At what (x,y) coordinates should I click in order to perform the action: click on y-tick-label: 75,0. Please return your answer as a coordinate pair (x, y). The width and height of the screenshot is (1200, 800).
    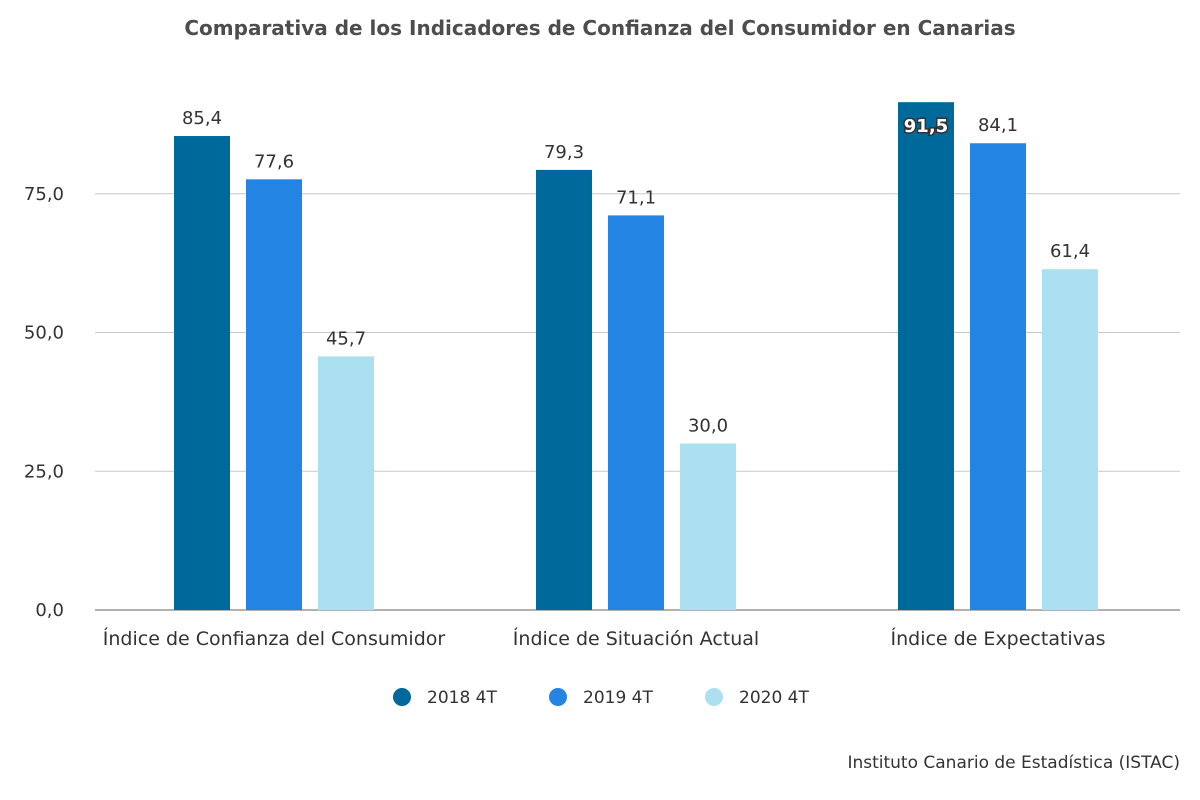
    Looking at the image, I should click on (44, 194).